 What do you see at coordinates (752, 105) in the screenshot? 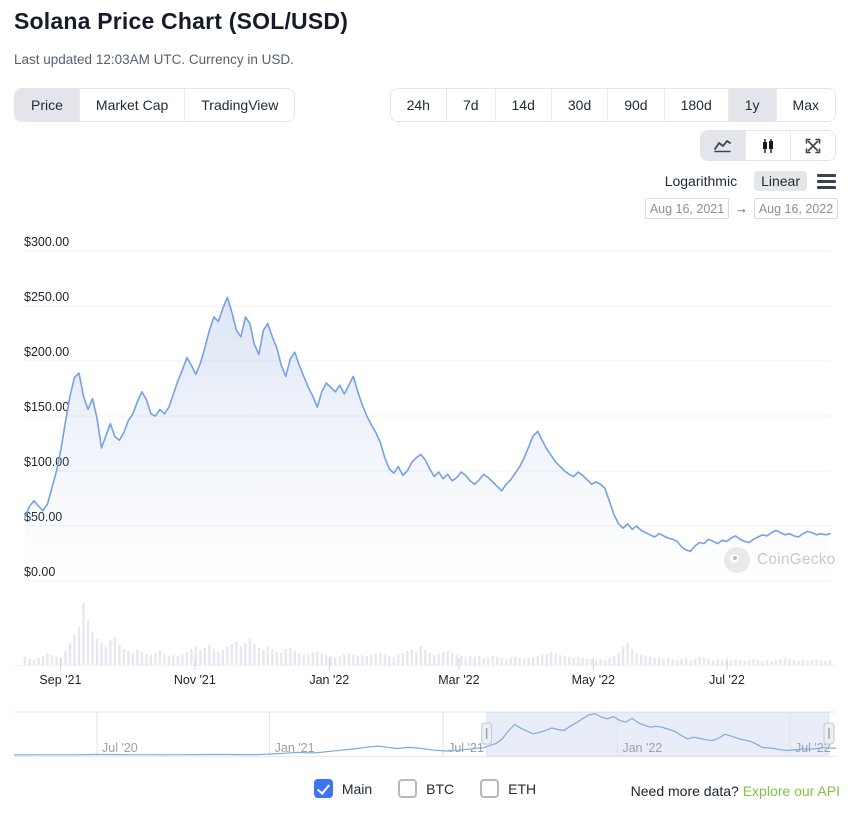
I see `range-1y: 1y` at bounding box center [752, 105].